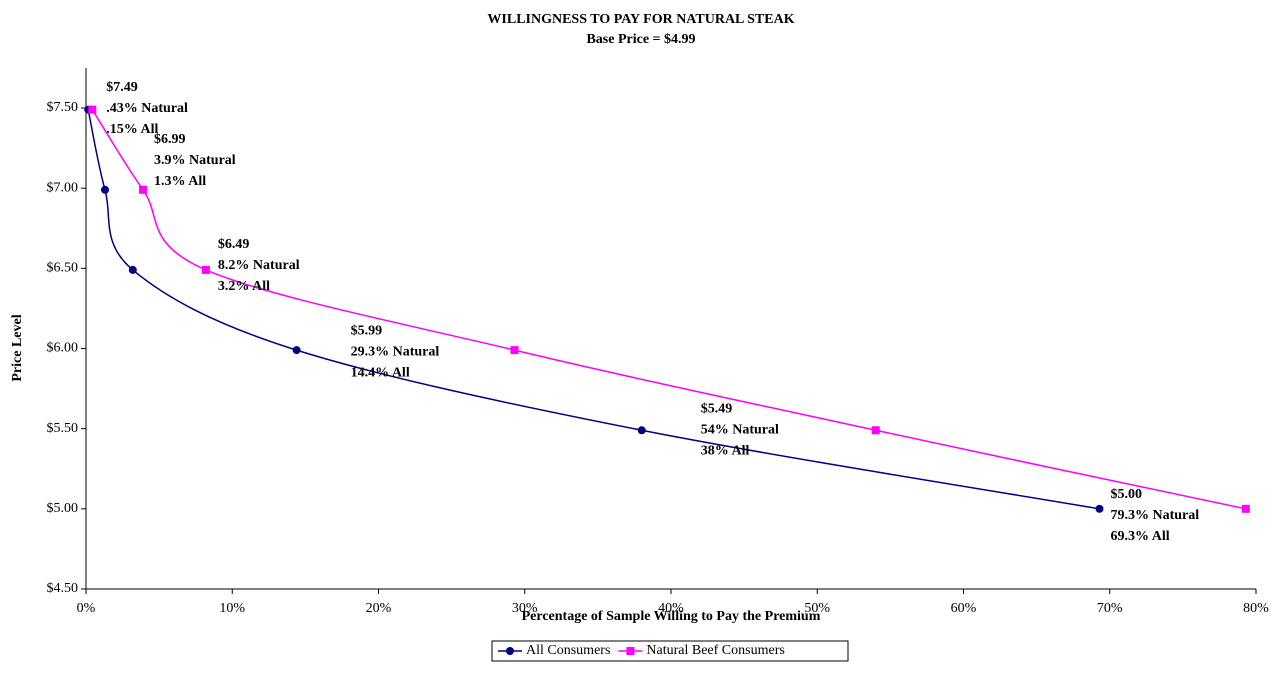 This screenshot has height=690, width=1282. What do you see at coordinates (63, 348) in the screenshot?
I see `y-tick-label: $6.00` at bounding box center [63, 348].